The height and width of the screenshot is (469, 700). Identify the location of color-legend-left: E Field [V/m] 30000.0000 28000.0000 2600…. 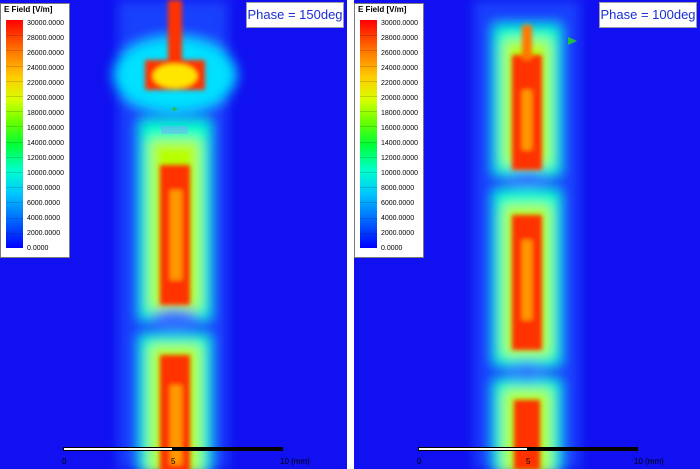
(35, 130).